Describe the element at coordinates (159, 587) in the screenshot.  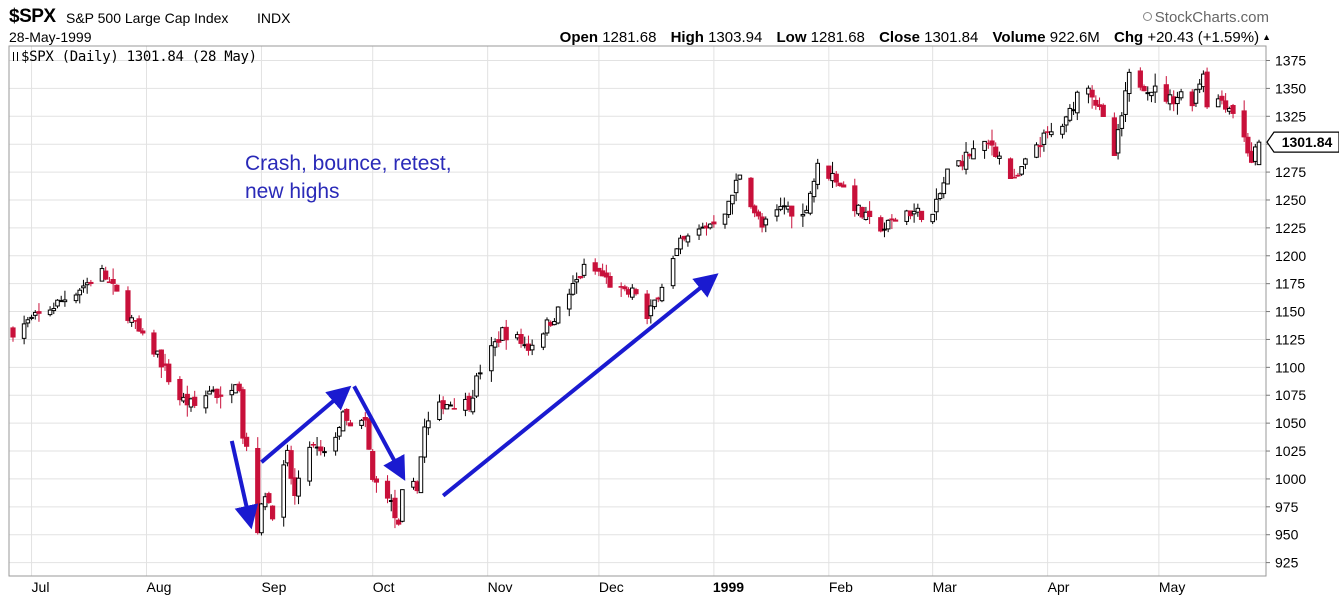
I see `x-tick-label: Aug` at that location.